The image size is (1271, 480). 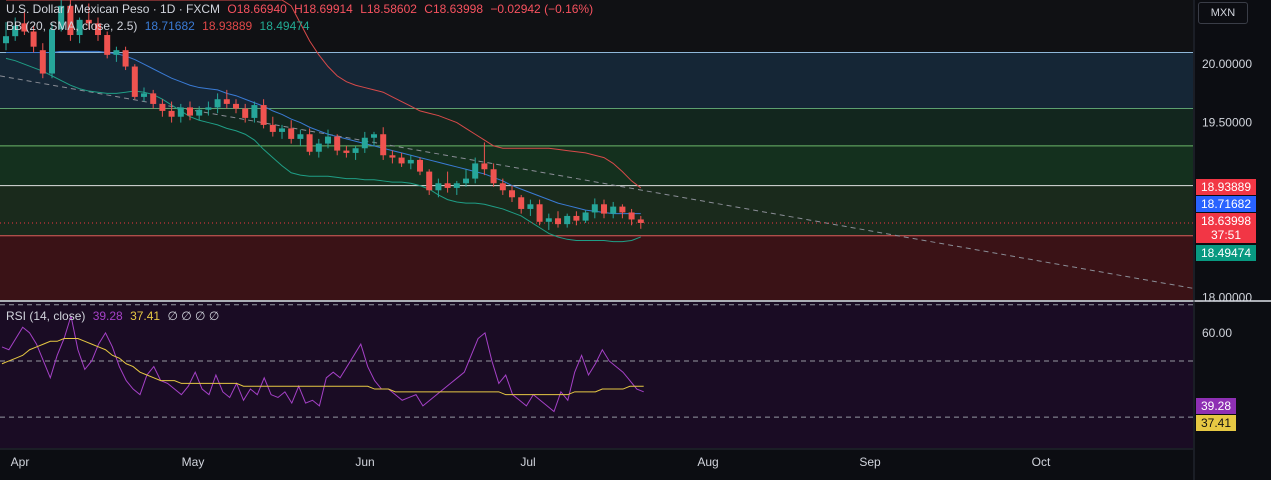 I want to click on rsi-ma-value: 37.41, so click(x=145, y=316).